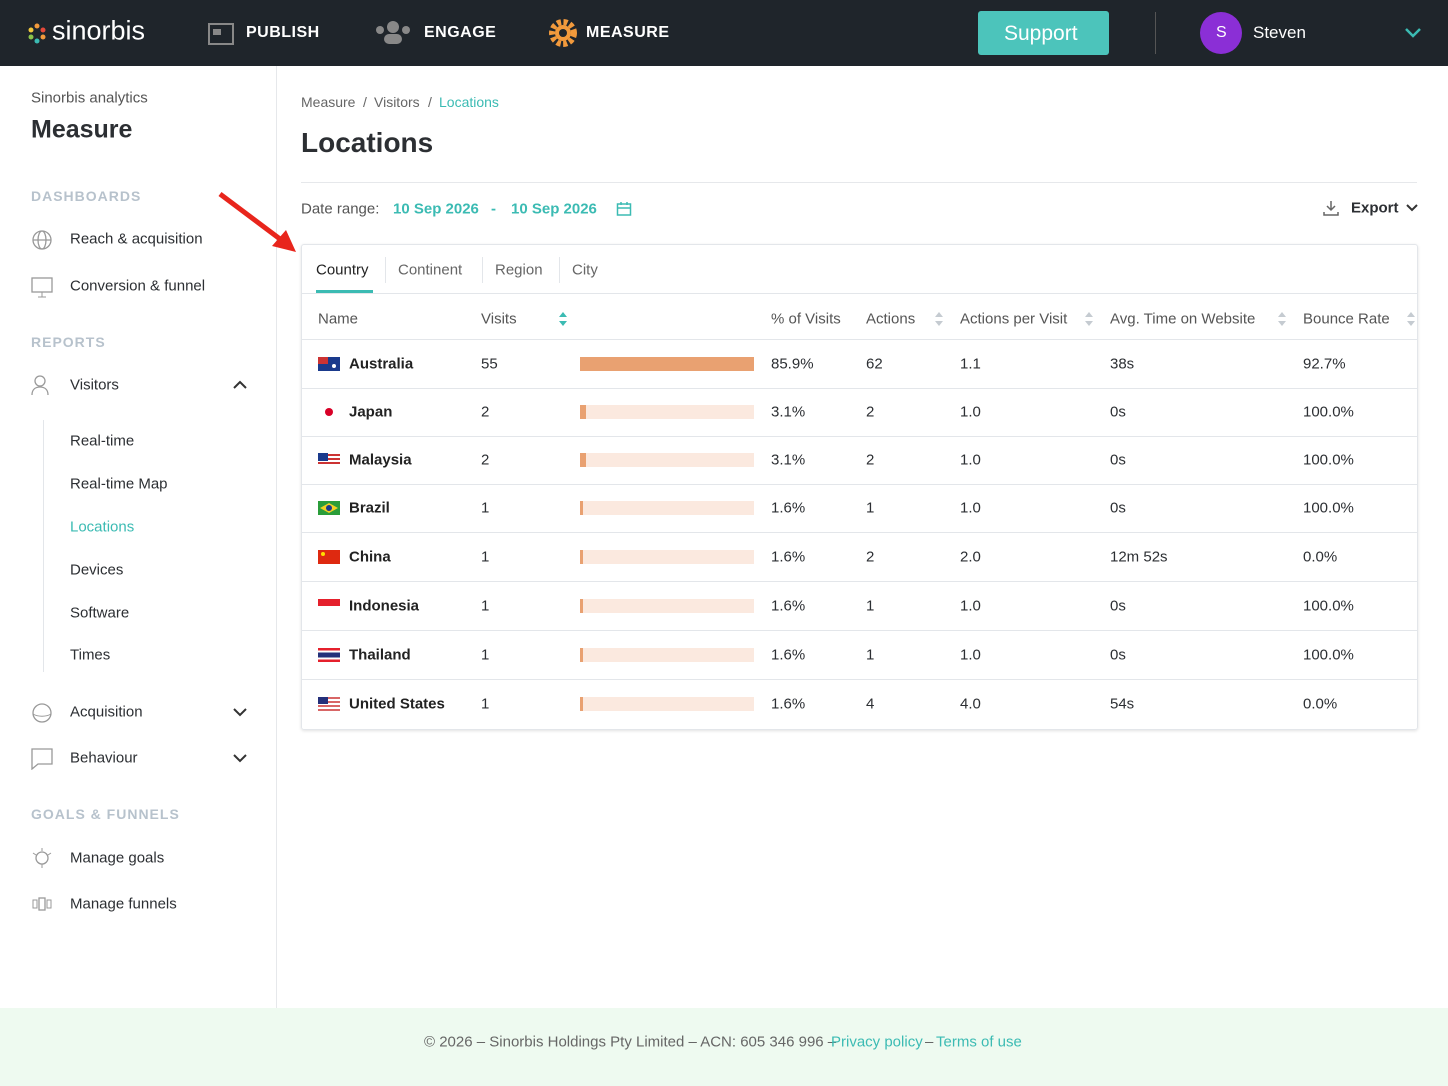 The image size is (1448, 1086). I want to click on tab-divider, so click(559, 270).